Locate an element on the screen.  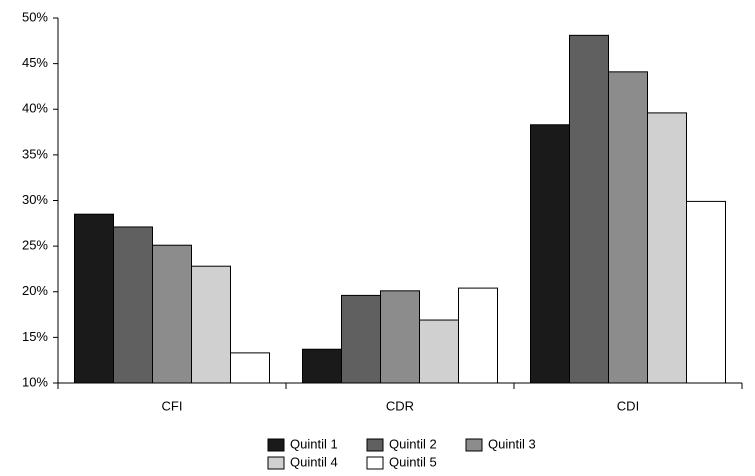
legend-label: Quintil 5 is located at coordinates (413, 461).